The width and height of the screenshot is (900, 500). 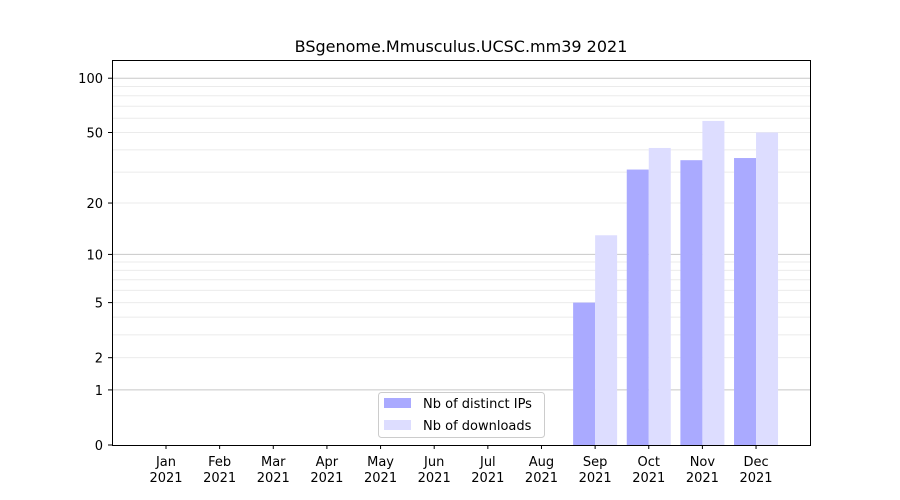 I want to click on bar-downloads-oct, so click(x=659, y=296).